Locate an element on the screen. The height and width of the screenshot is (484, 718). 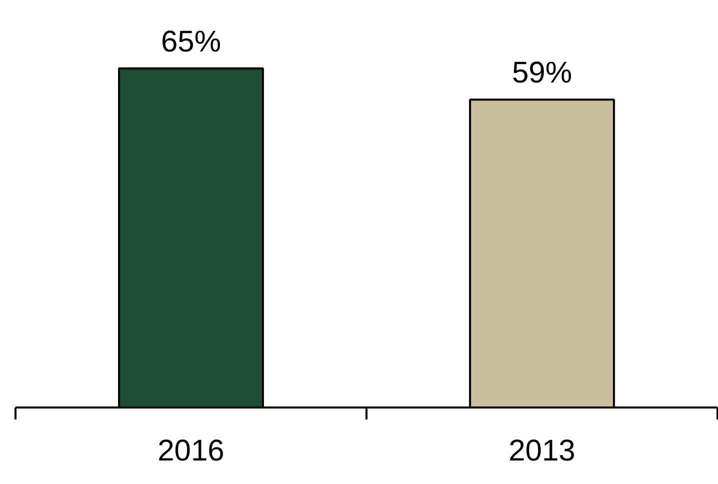
x-tick-label: 2016 is located at coordinates (191, 451).